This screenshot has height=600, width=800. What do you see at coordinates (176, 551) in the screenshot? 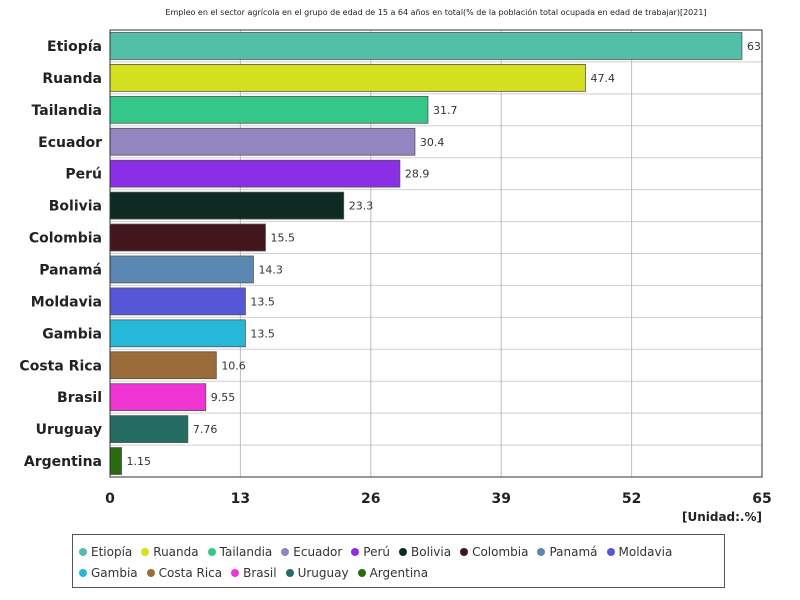
I see `legend-label: Ruanda` at bounding box center [176, 551].